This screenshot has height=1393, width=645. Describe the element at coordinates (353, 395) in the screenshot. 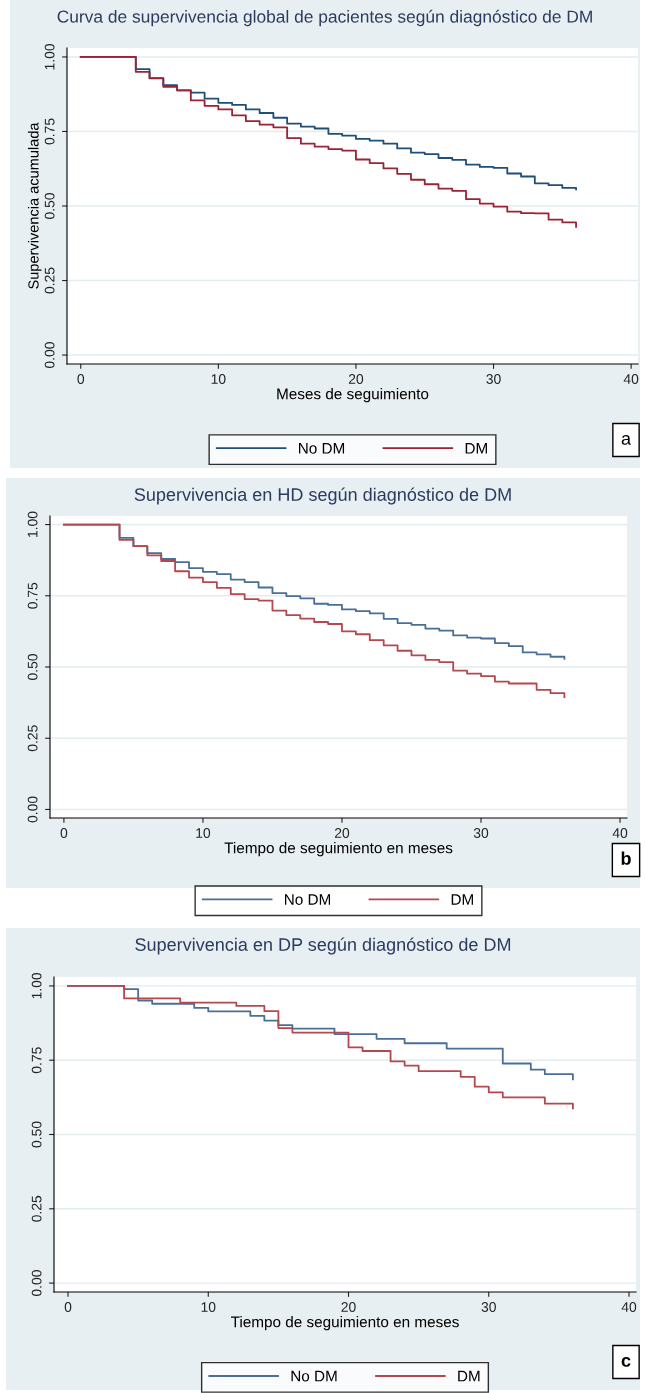

I see `x-axis-title: Meses de seguimiento` at that location.